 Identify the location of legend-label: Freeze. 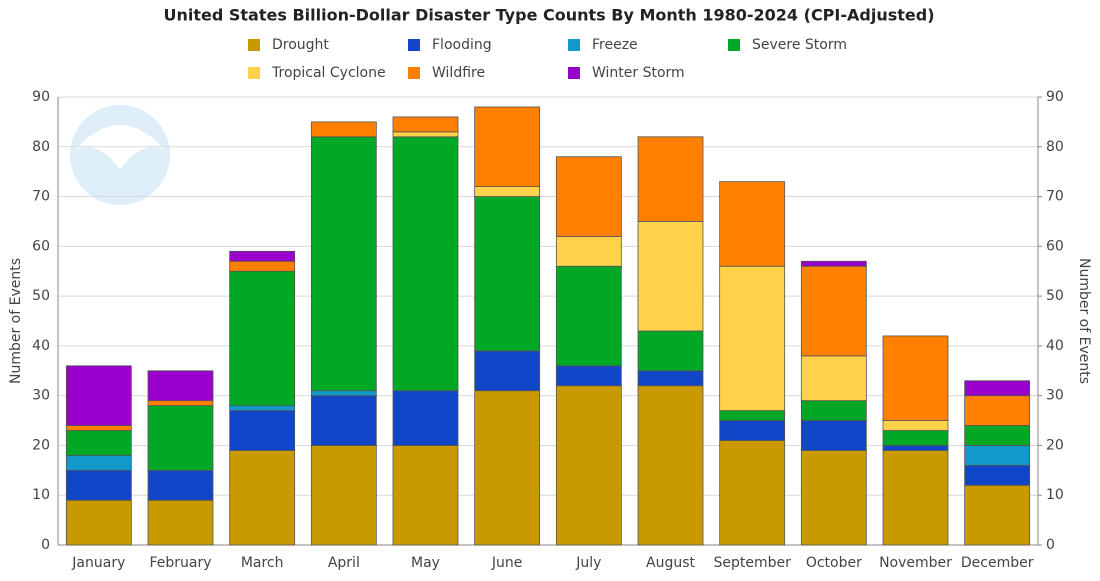
(615, 45).